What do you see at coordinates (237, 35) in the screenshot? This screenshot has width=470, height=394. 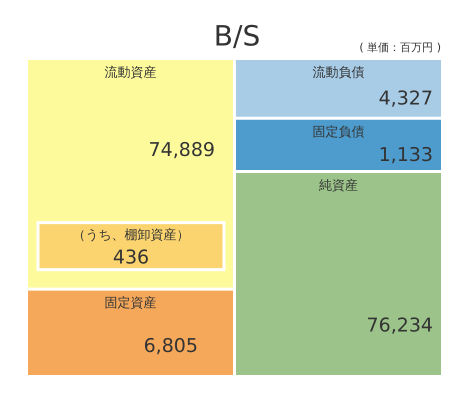 I see `text: B/S` at bounding box center [237, 35].